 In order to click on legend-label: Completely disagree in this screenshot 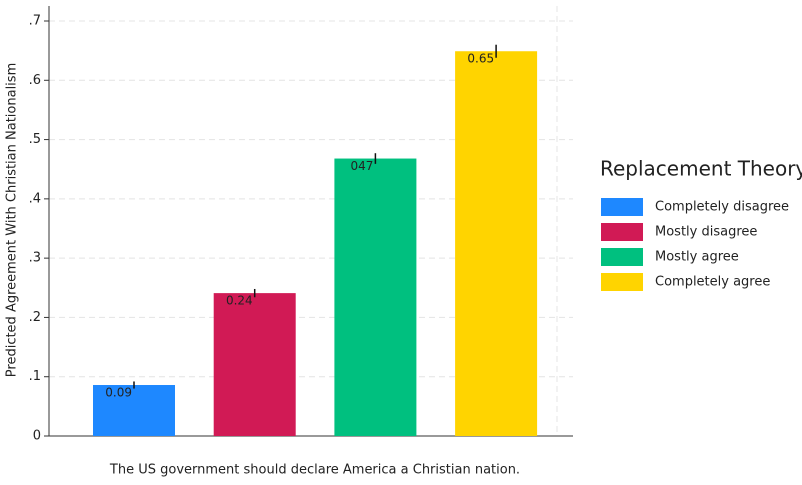, I will do `click(722, 207)`.